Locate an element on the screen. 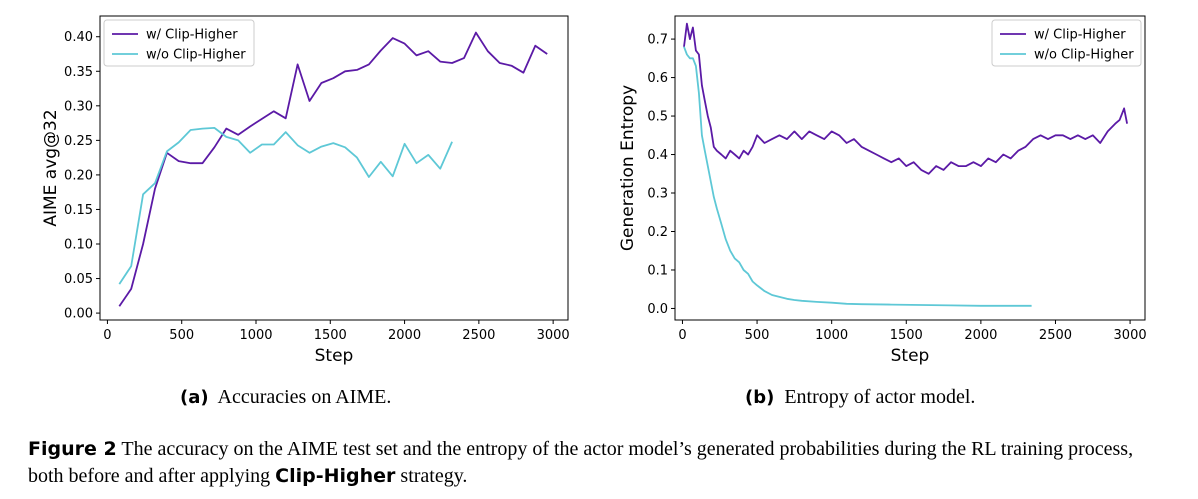  y-tick-label: 0.3 is located at coordinates (657, 194).